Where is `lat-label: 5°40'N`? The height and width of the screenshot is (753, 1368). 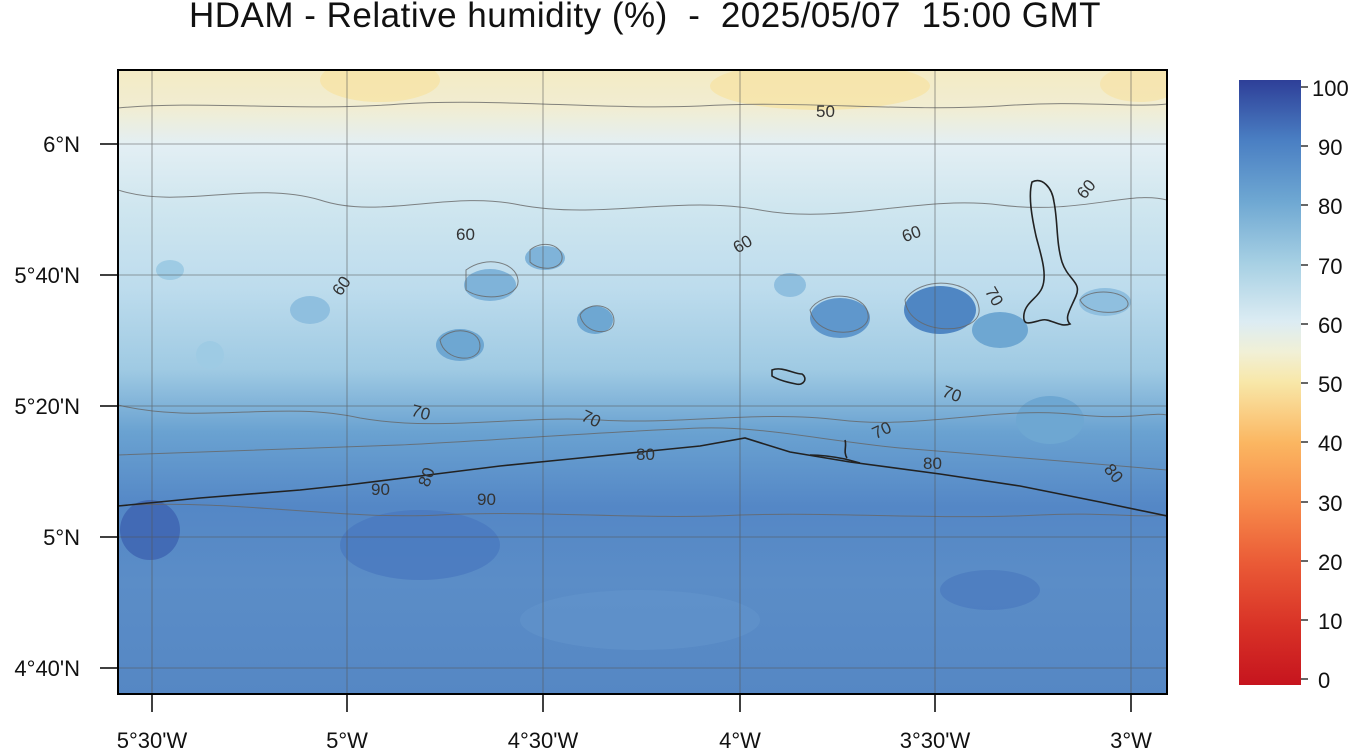
lat-label: 5°40'N is located at coordinates (47, 275).